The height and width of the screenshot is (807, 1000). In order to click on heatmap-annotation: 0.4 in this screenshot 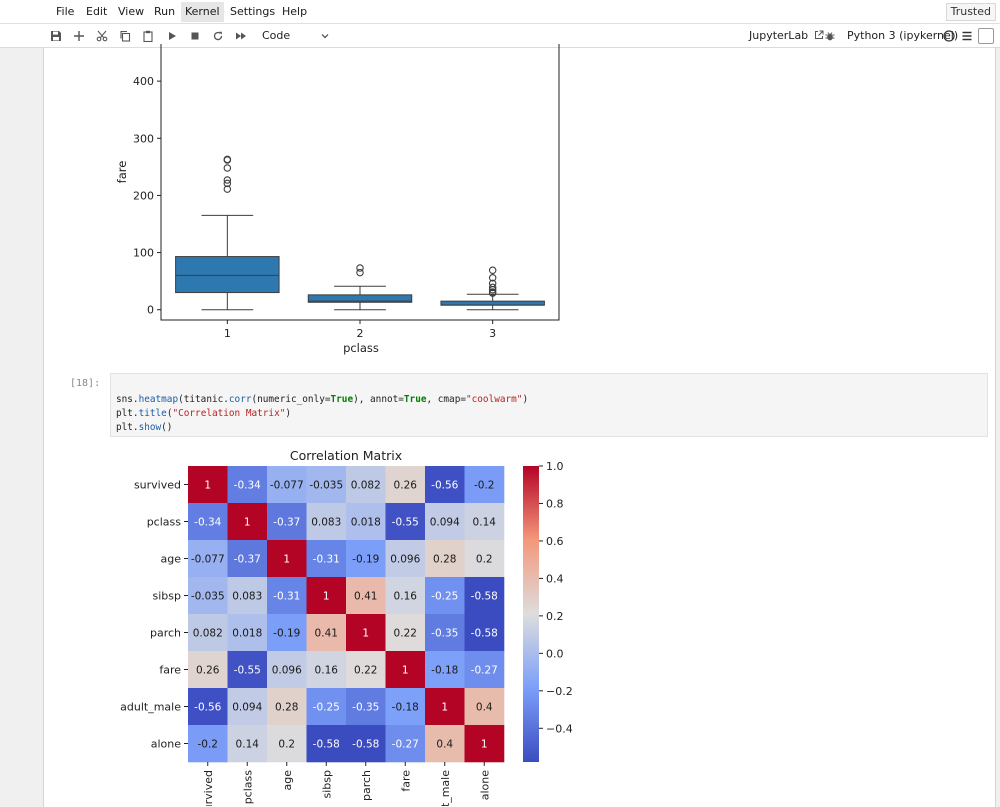, I will do `click(444, 745)`.